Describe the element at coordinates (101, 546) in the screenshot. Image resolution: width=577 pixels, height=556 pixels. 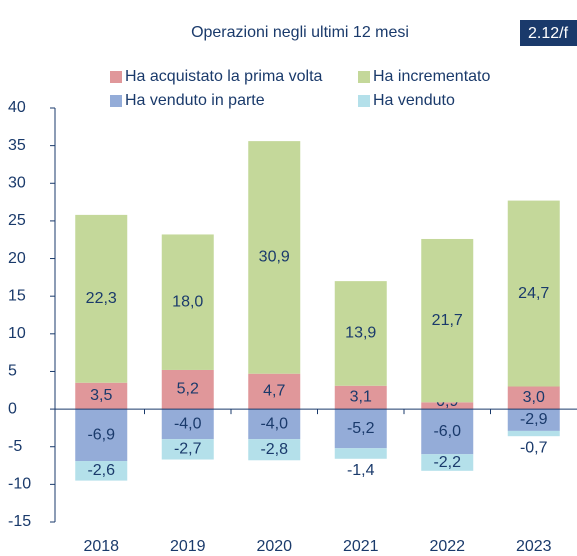
I see `x-tick-label: 2018` at that location.